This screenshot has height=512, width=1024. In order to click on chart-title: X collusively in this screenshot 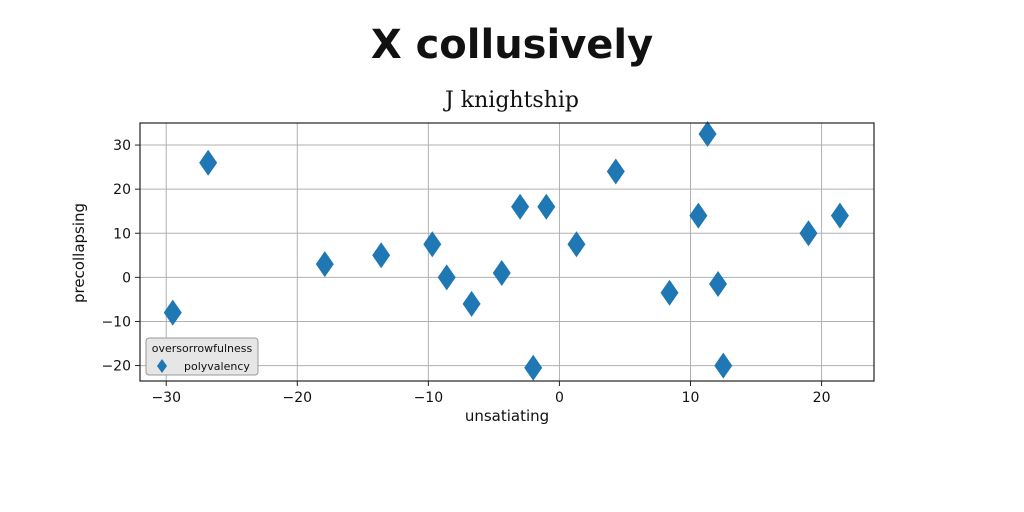, I will do `click(512, 45)`.